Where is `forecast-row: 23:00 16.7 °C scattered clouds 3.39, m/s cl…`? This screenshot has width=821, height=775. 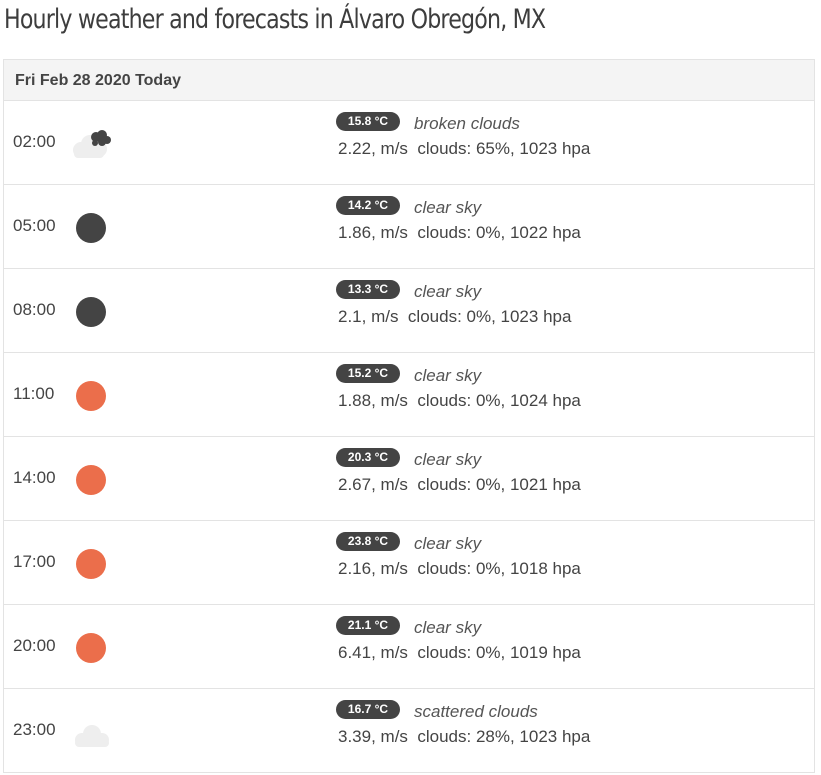
forecast-row: 23:00 16.7 °C scattered clouds 3.39, m/s cl… is located at coordinates (409, 731).